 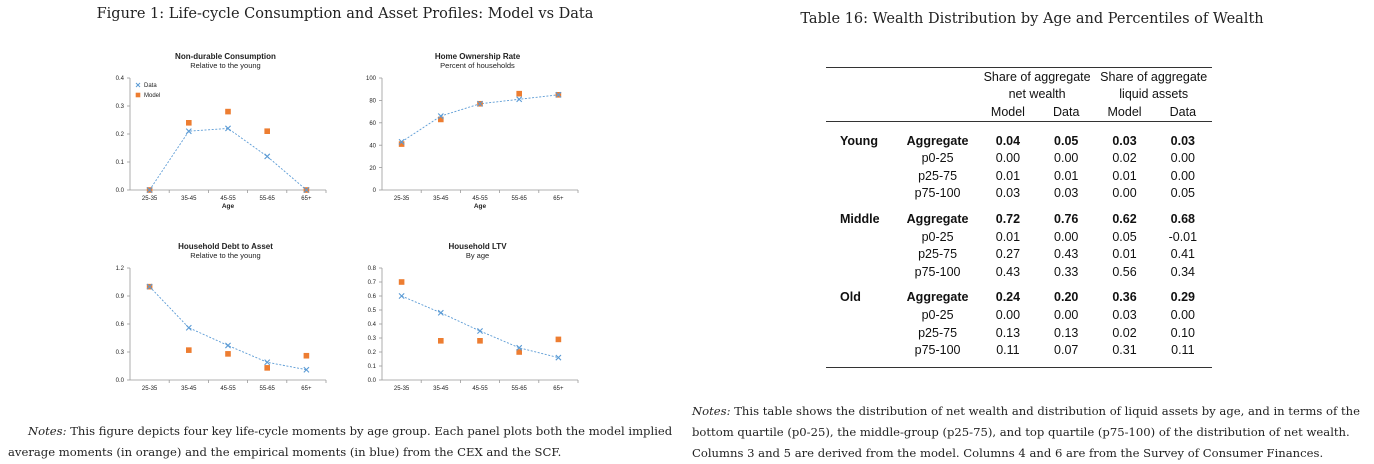 What do you see at coordinates (1019, 350) in the screenshot?
I see `table-row: p75-100 0.11 0.07 0.31 0.11` at bounding box center [1019, 350].